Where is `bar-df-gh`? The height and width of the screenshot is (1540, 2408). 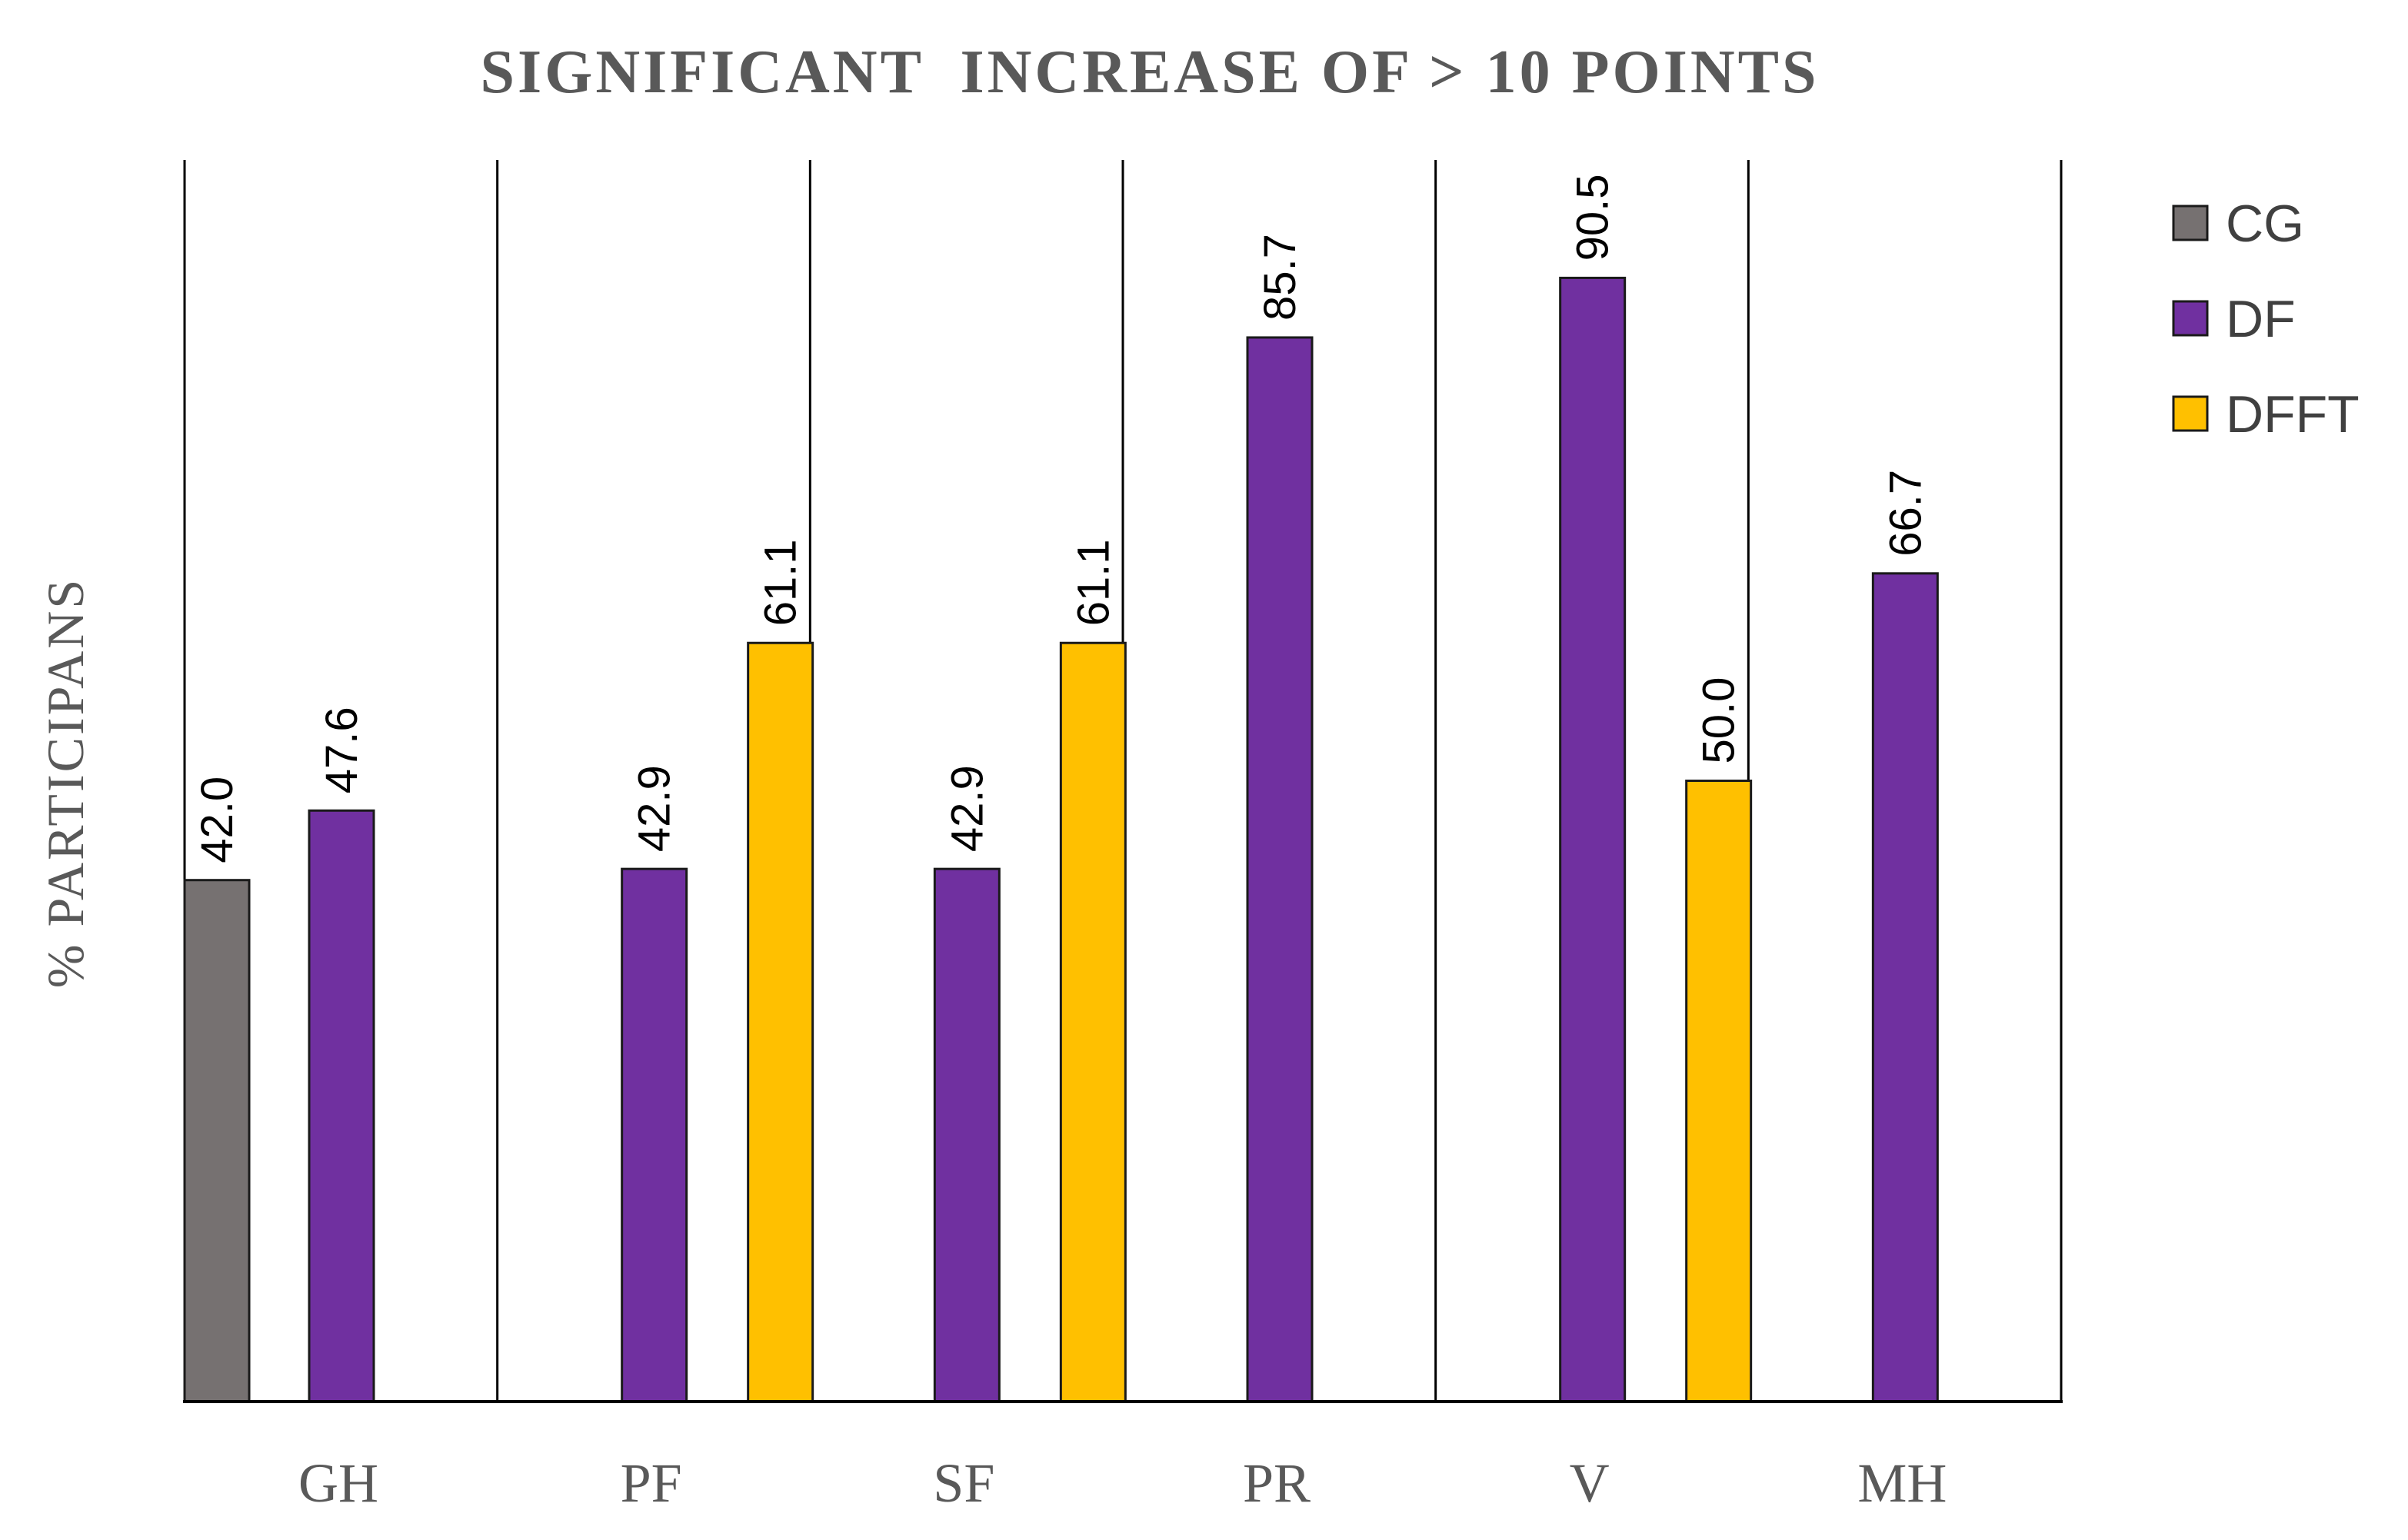
bar-df-gh is located at coordinates (341, 1106).